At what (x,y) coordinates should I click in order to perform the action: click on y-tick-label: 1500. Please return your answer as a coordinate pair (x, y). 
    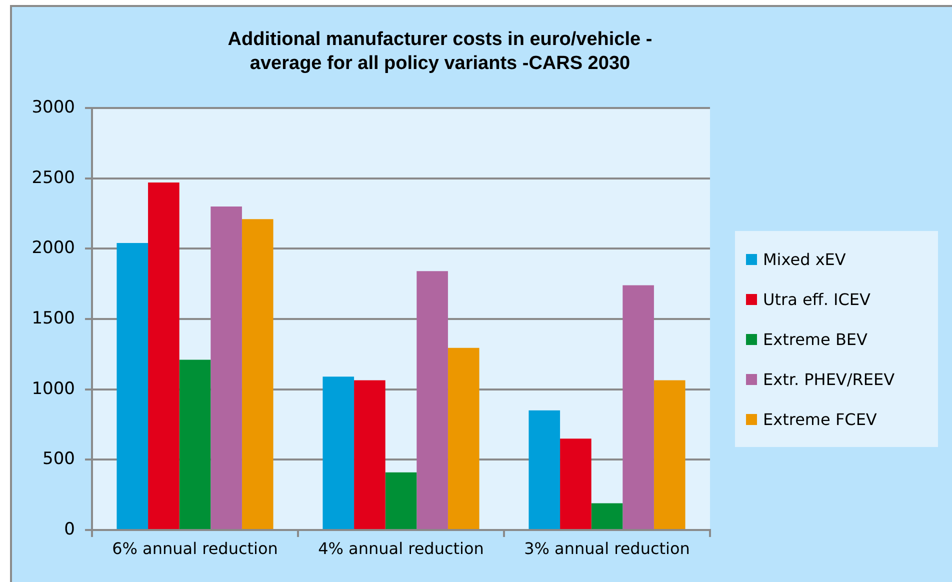
    Looking at the image, I should click on (53, 318).